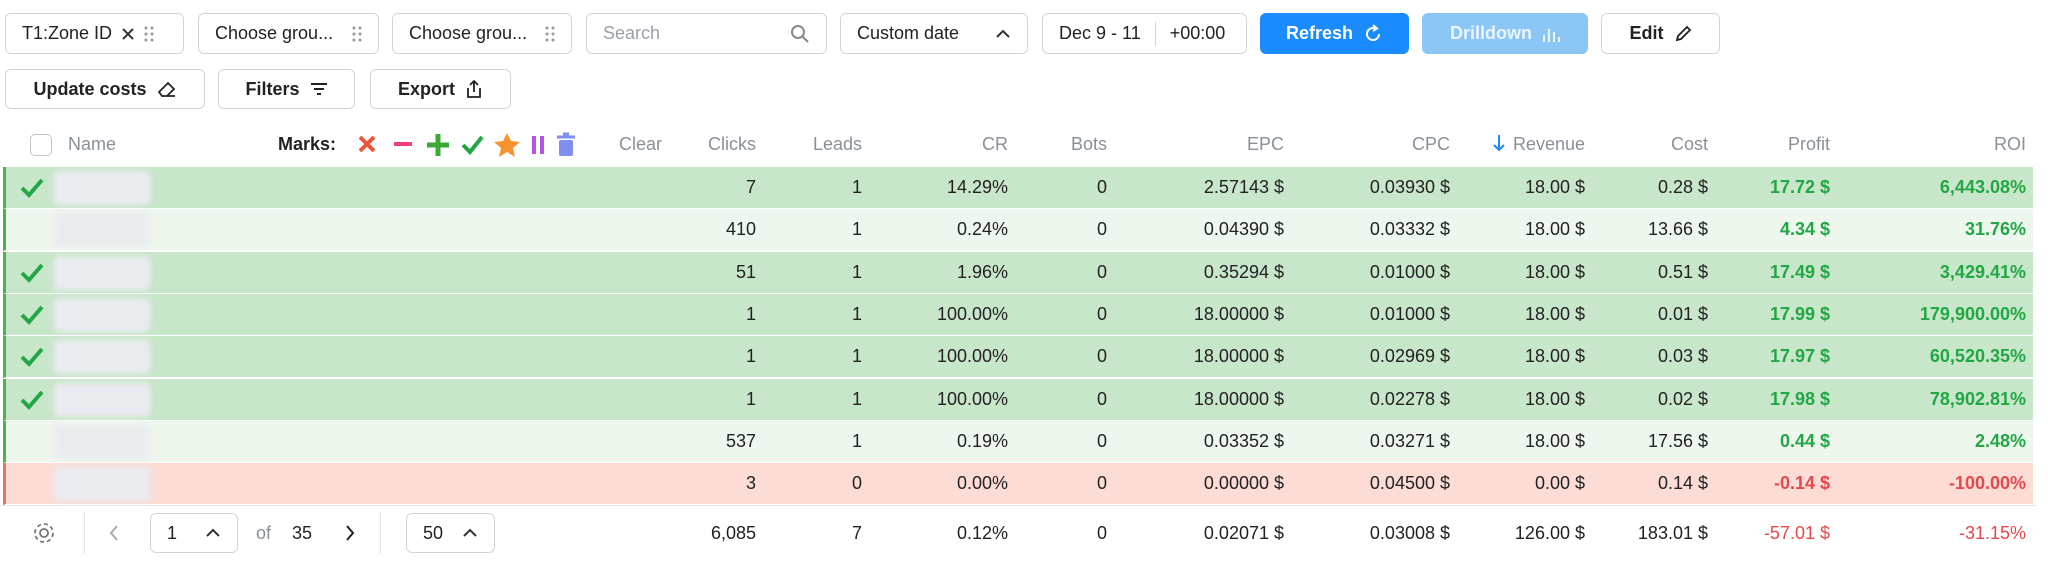 Image resolution: width=2048 pixels, height=570 pixels. What do you see at coordinates (1982, 271) in the screenshot?
I see `cell: 3,429.41%` at bounding box center [1982, 271].